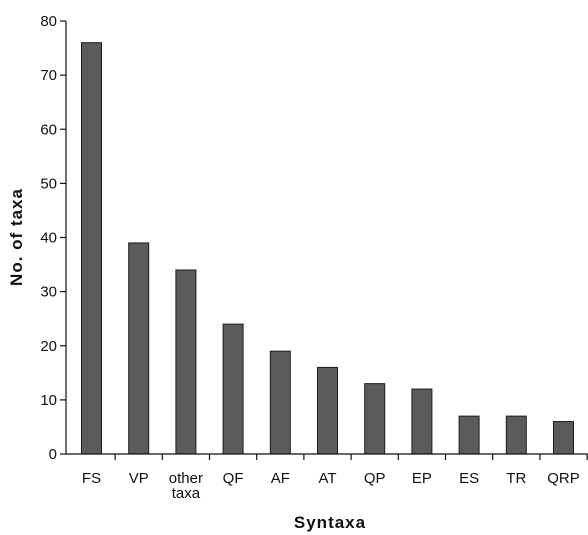 This screenshot has height=535, width=588. Describe the element at coordinates (563, 478) in the screenshot. I see `x-tick-label: QRP` at that location.